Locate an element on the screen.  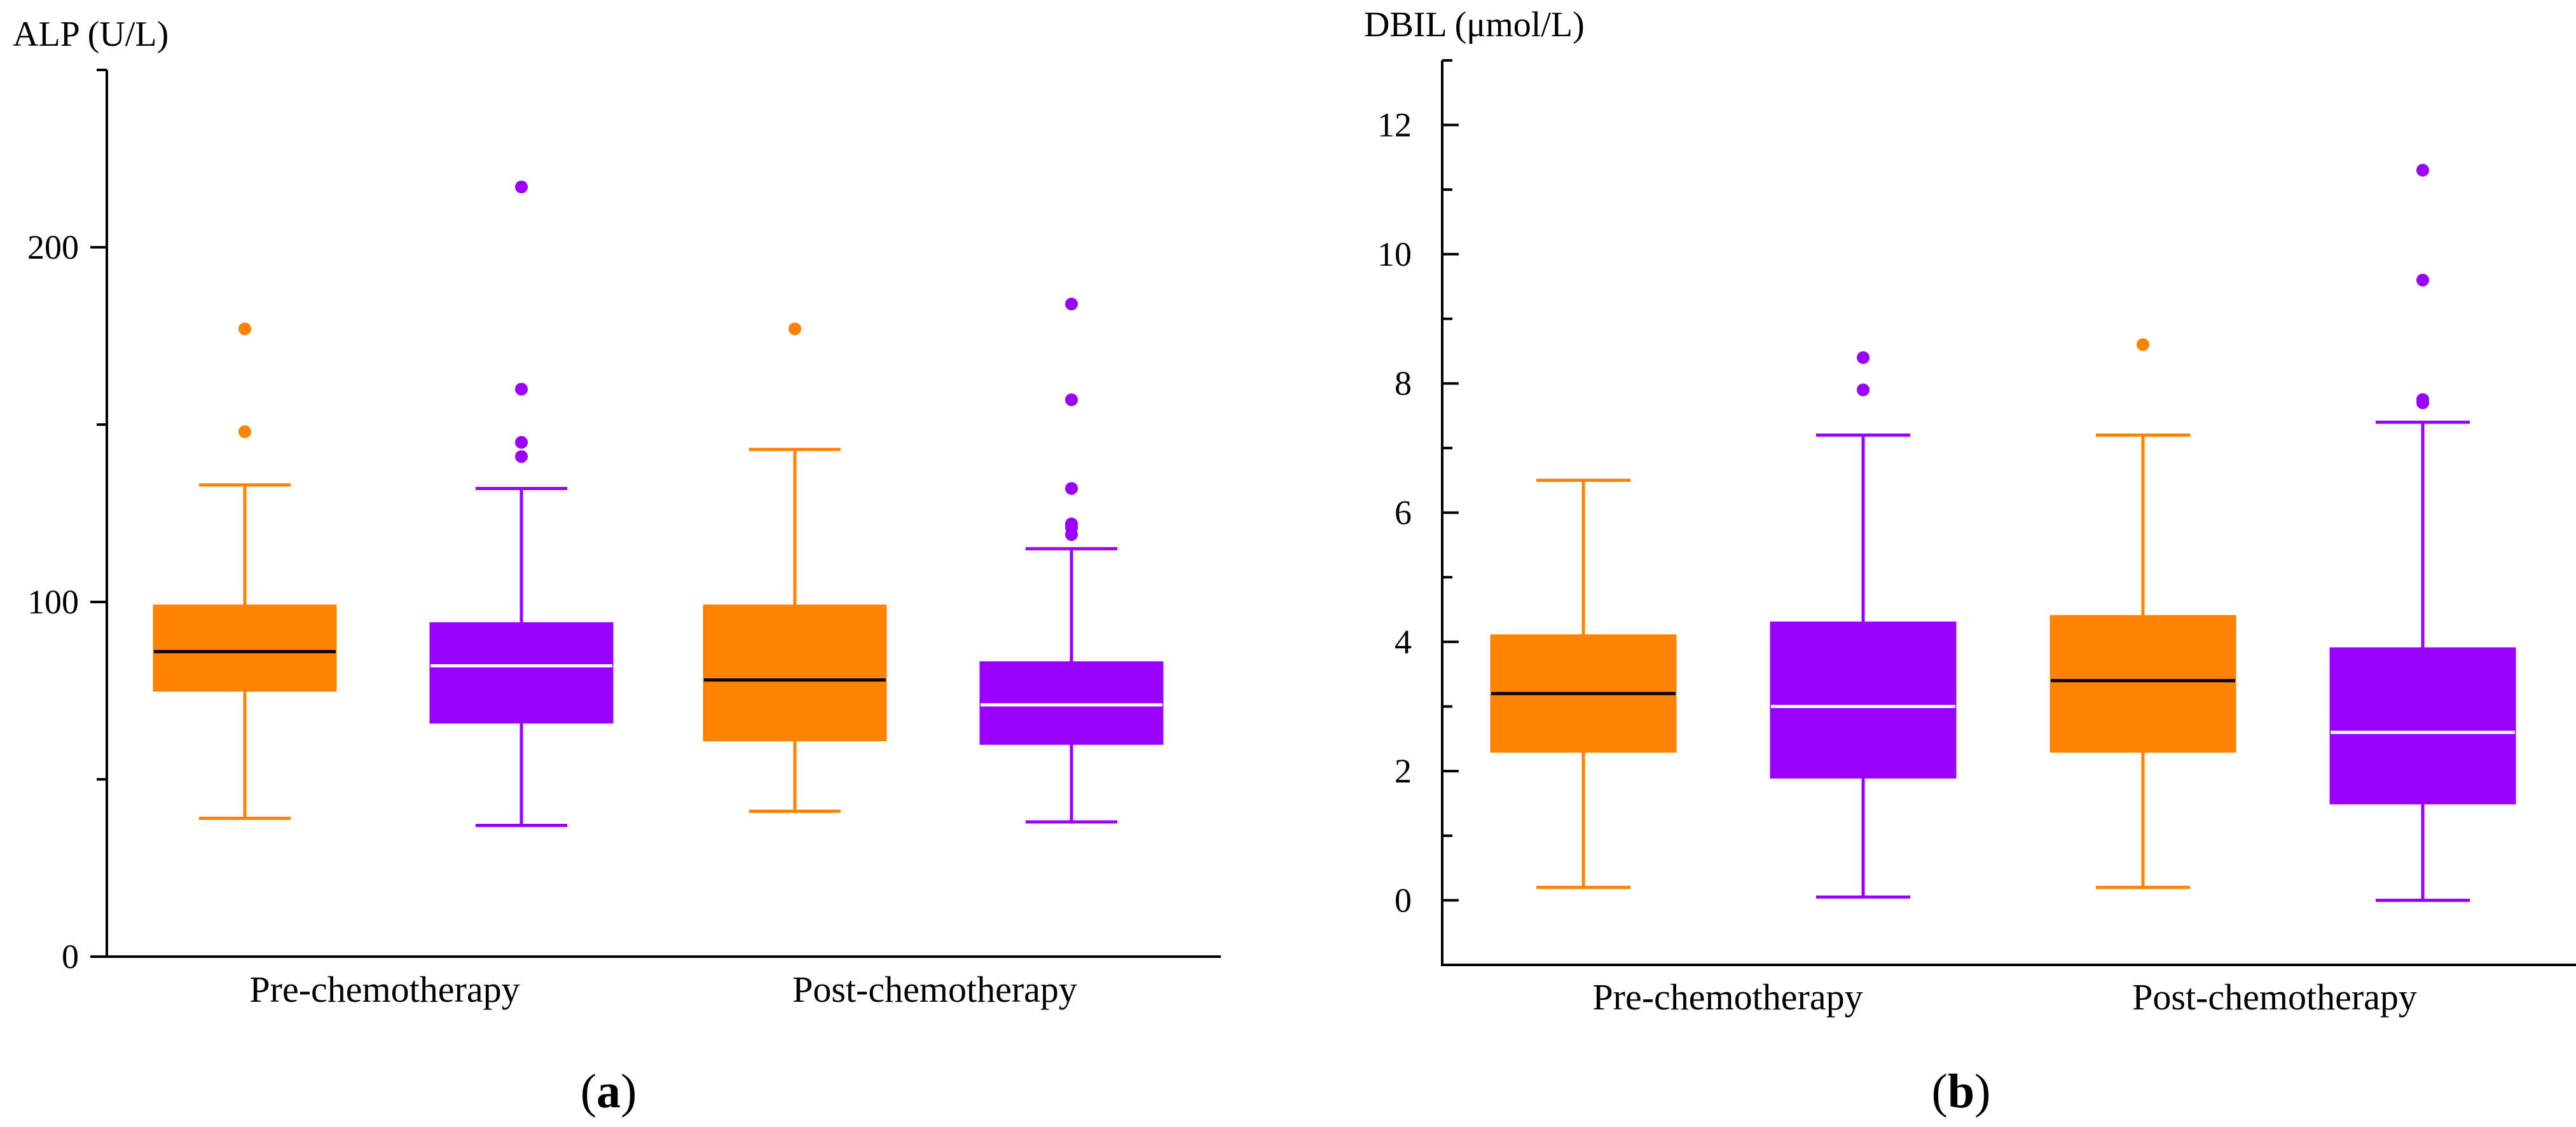
panel-b-caption-close: ) is located at coordinates (1982, 1091).